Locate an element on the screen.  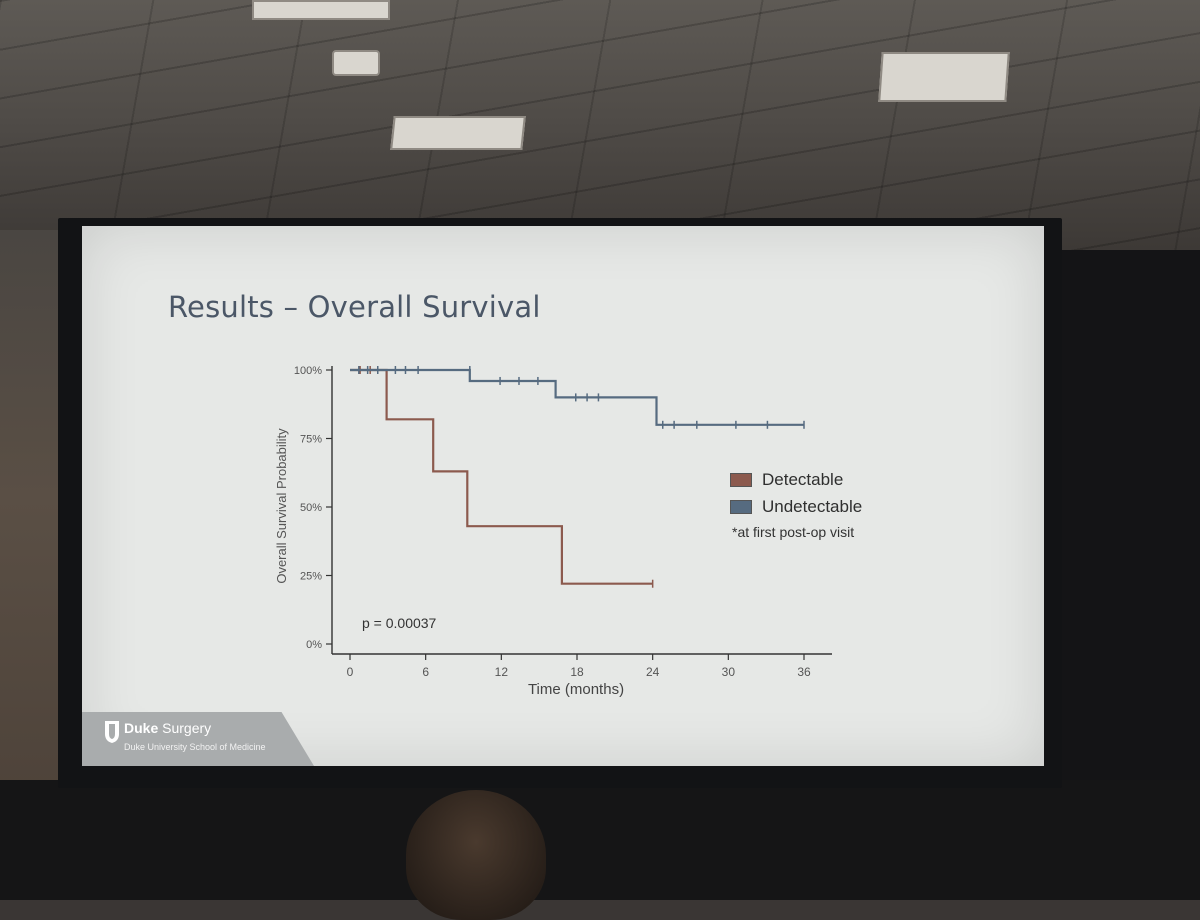
y-axis-title: Overall Survival Probability is located at coordinates (281, 506).